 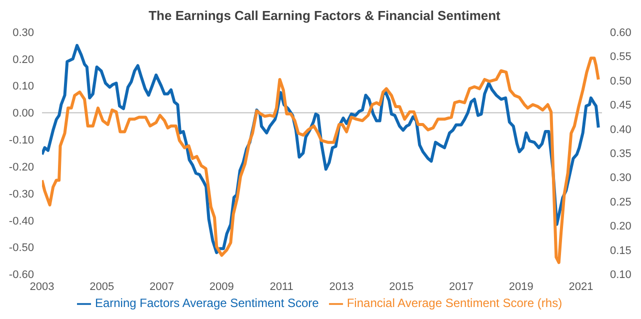 What do you see at coordinates (401, 286) in the screenshot?
I see `x-tick-label: 2015` at bounding box center [401, 286].